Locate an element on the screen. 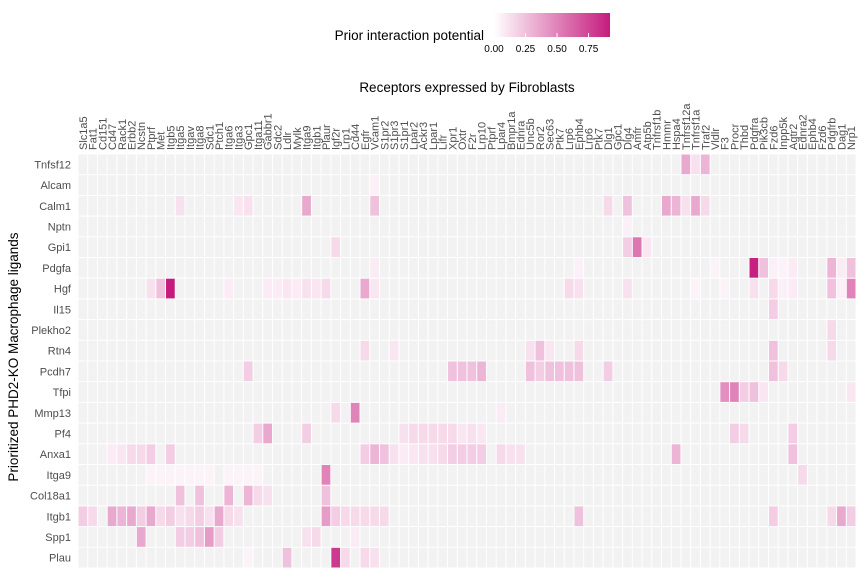  x-tick-label: S1pr2 is located at coordinates (385, 135).